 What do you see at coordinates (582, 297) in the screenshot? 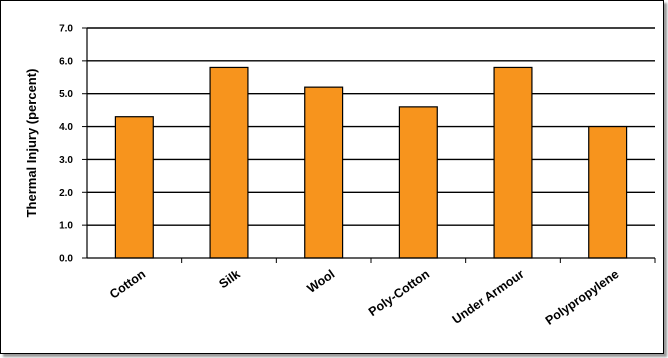
I see `x-tick-label: Polypropylene` at bounding box center [582, 297].